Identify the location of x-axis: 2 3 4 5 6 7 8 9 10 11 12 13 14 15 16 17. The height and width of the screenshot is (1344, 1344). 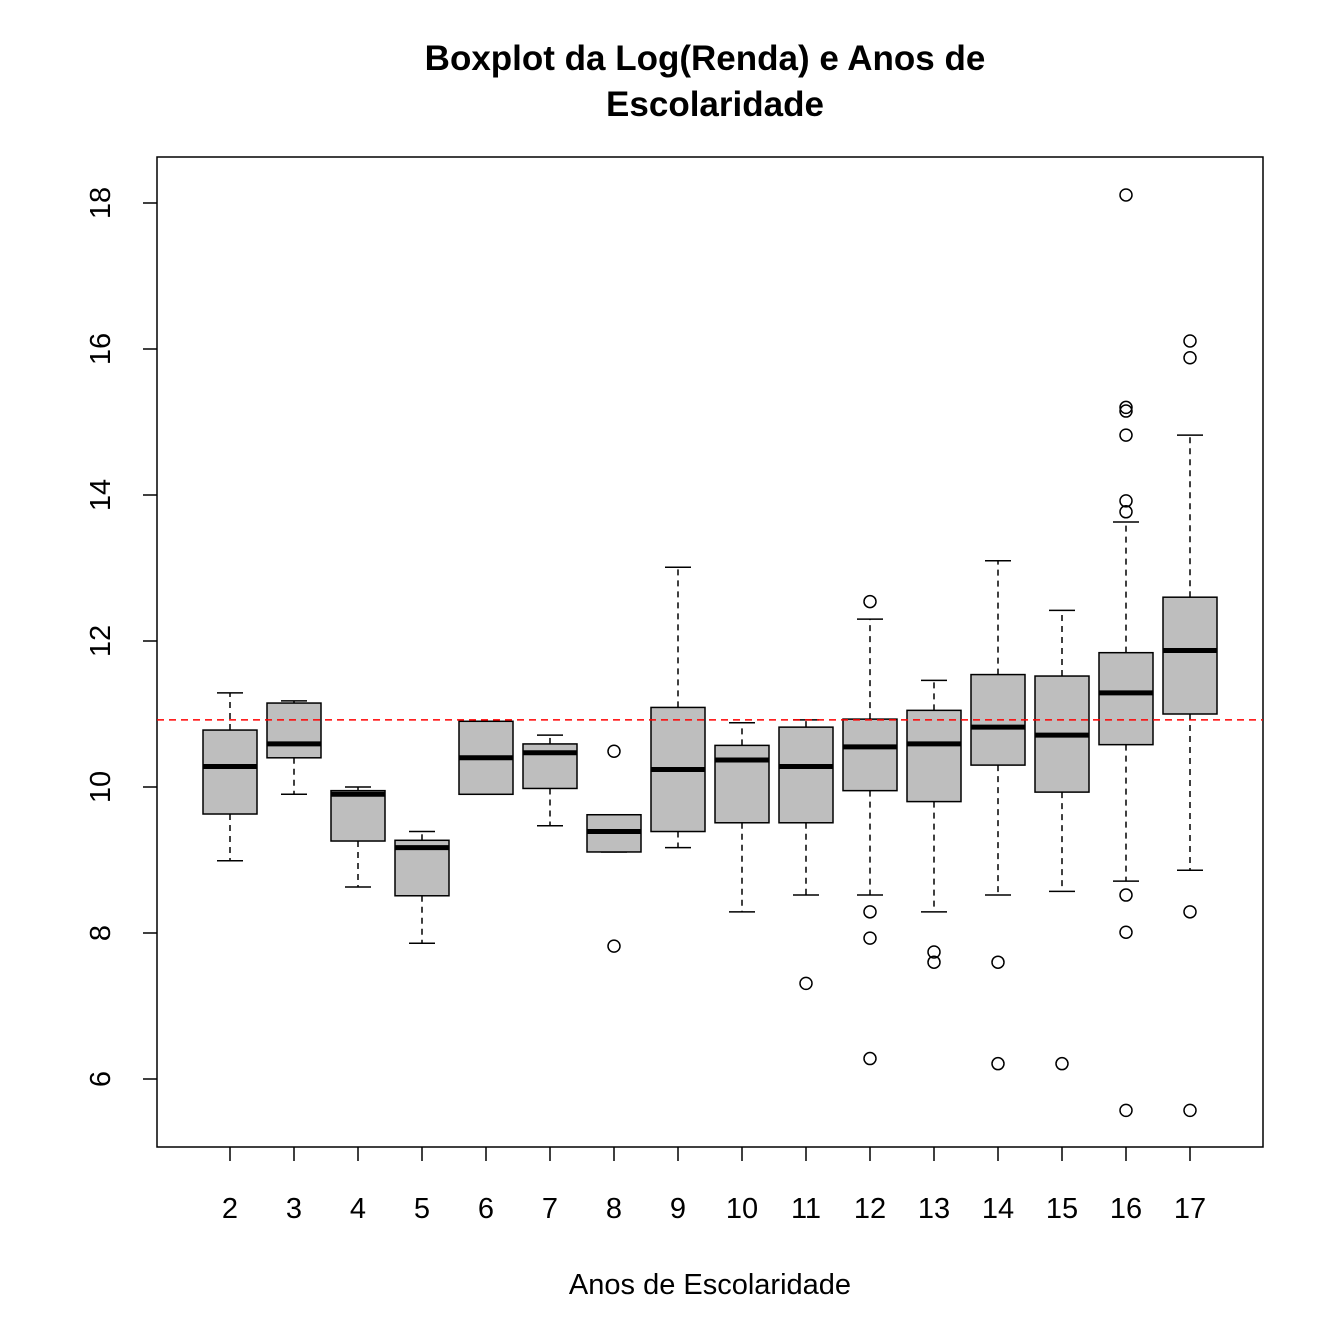
(714, 1186).